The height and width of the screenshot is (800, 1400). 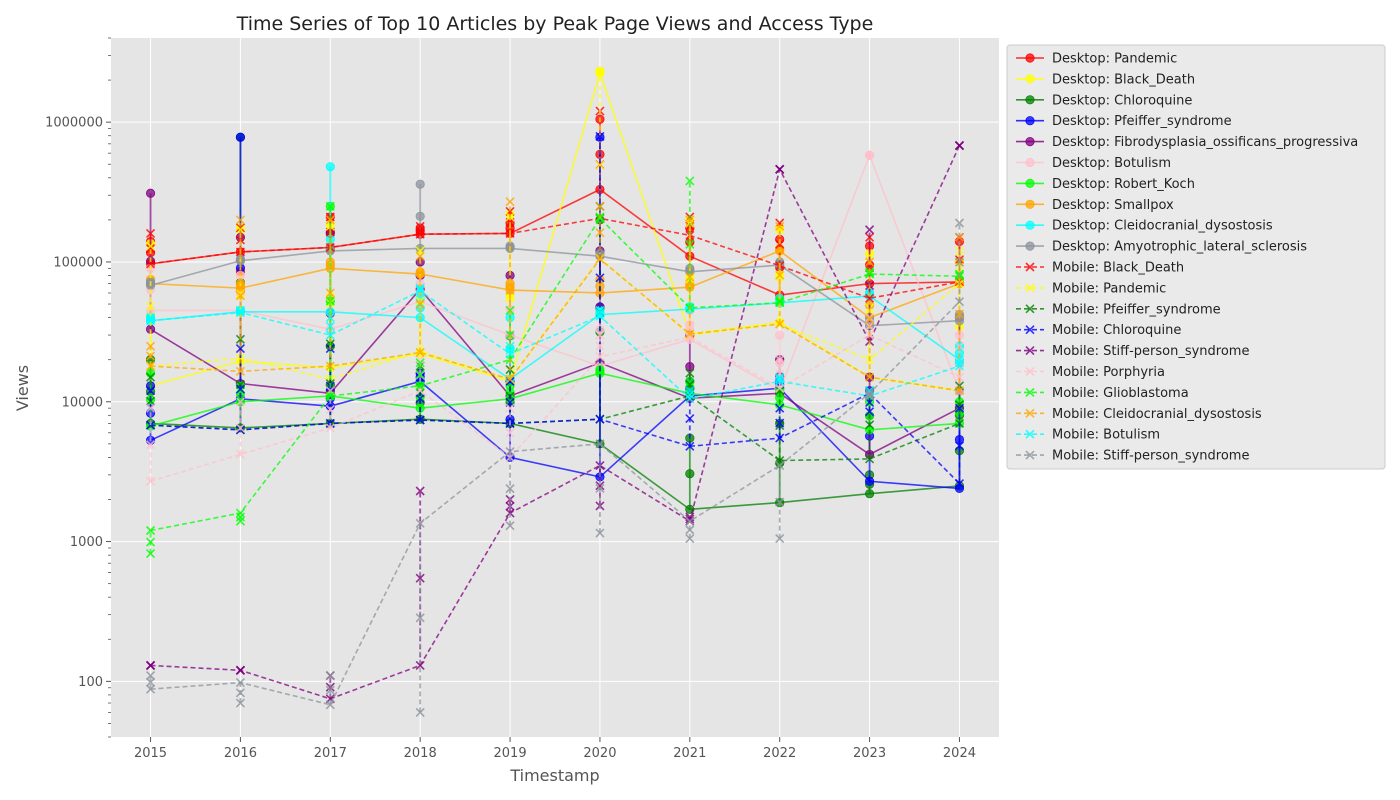 I want to click on legend-item: Desktop: Chloroquine, so click(x=1104, y=100).